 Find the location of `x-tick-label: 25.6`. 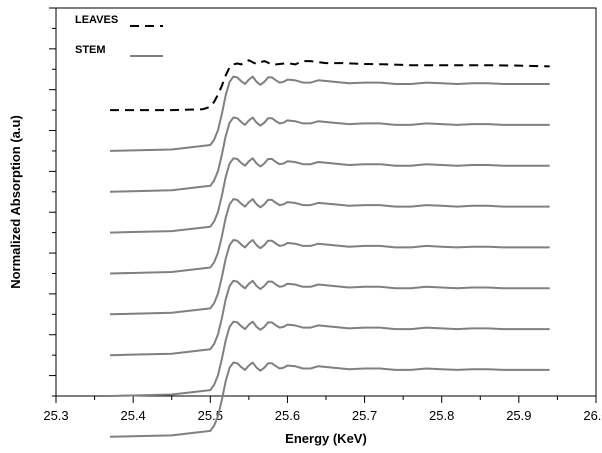

x-tick-label: 25.6 is located at coordinates (287, 415).